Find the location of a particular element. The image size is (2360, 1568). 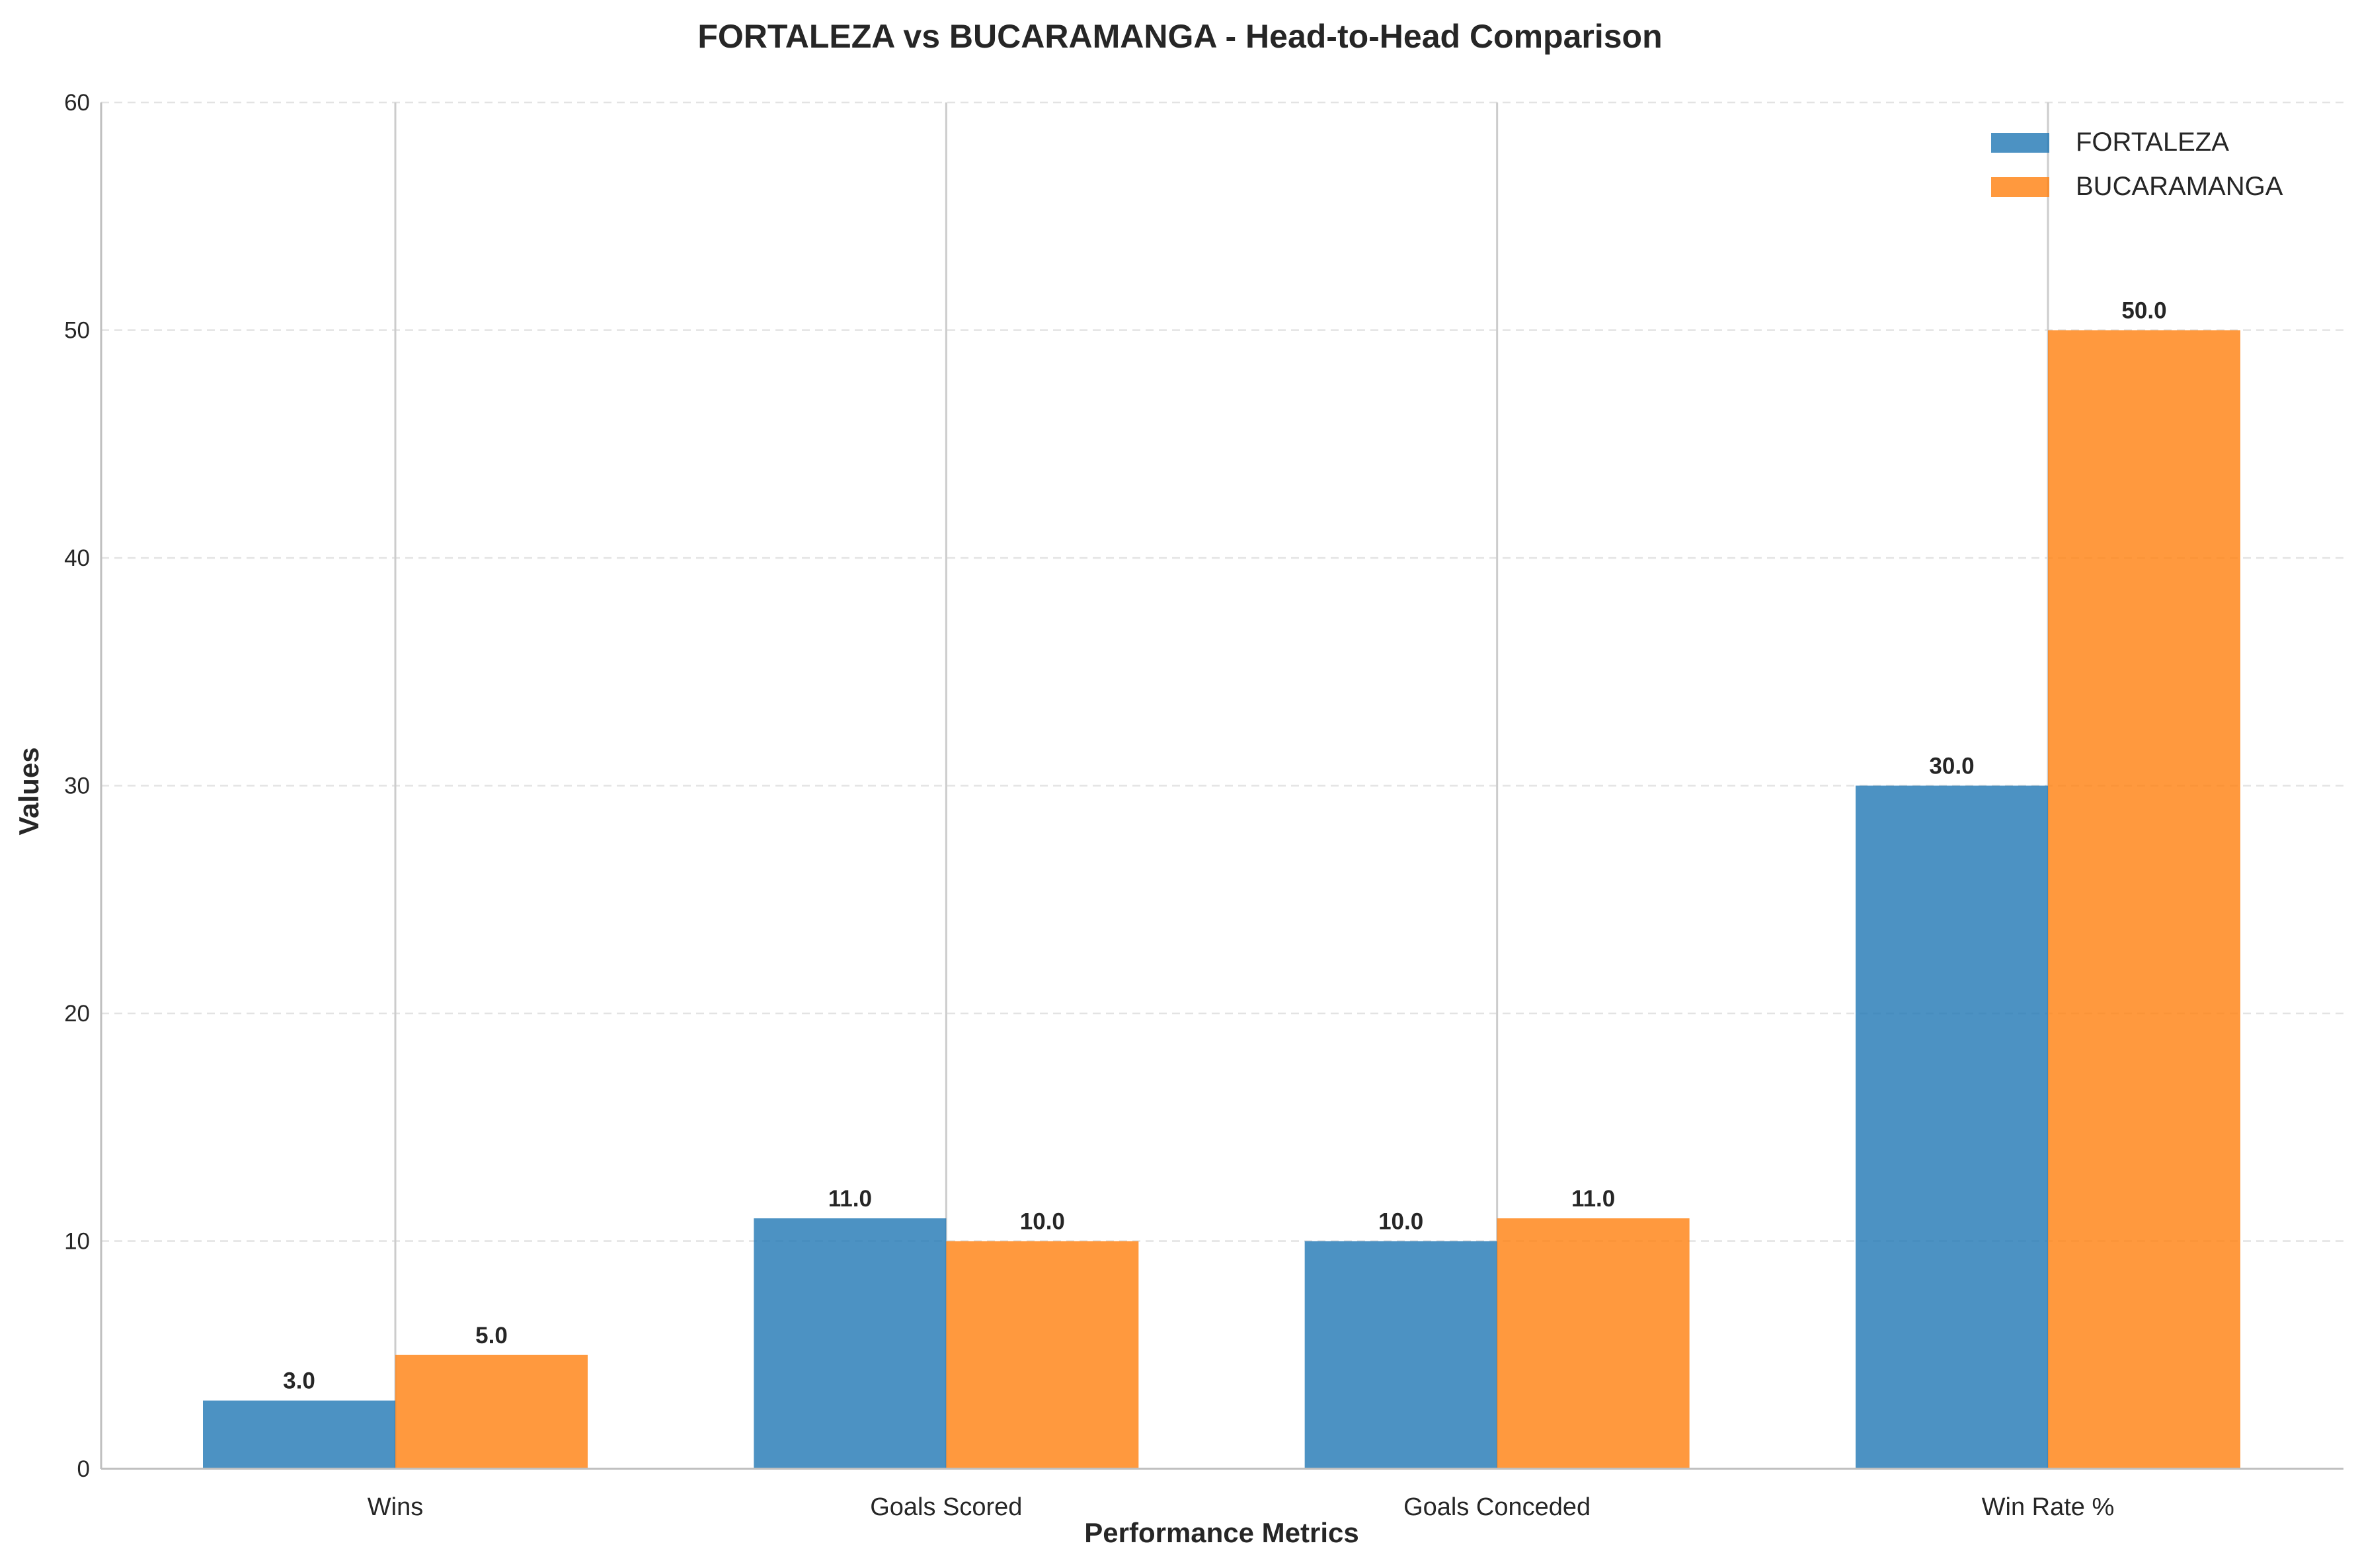

legend-label: FORTALEZA is located at coordinates (2152, 142).